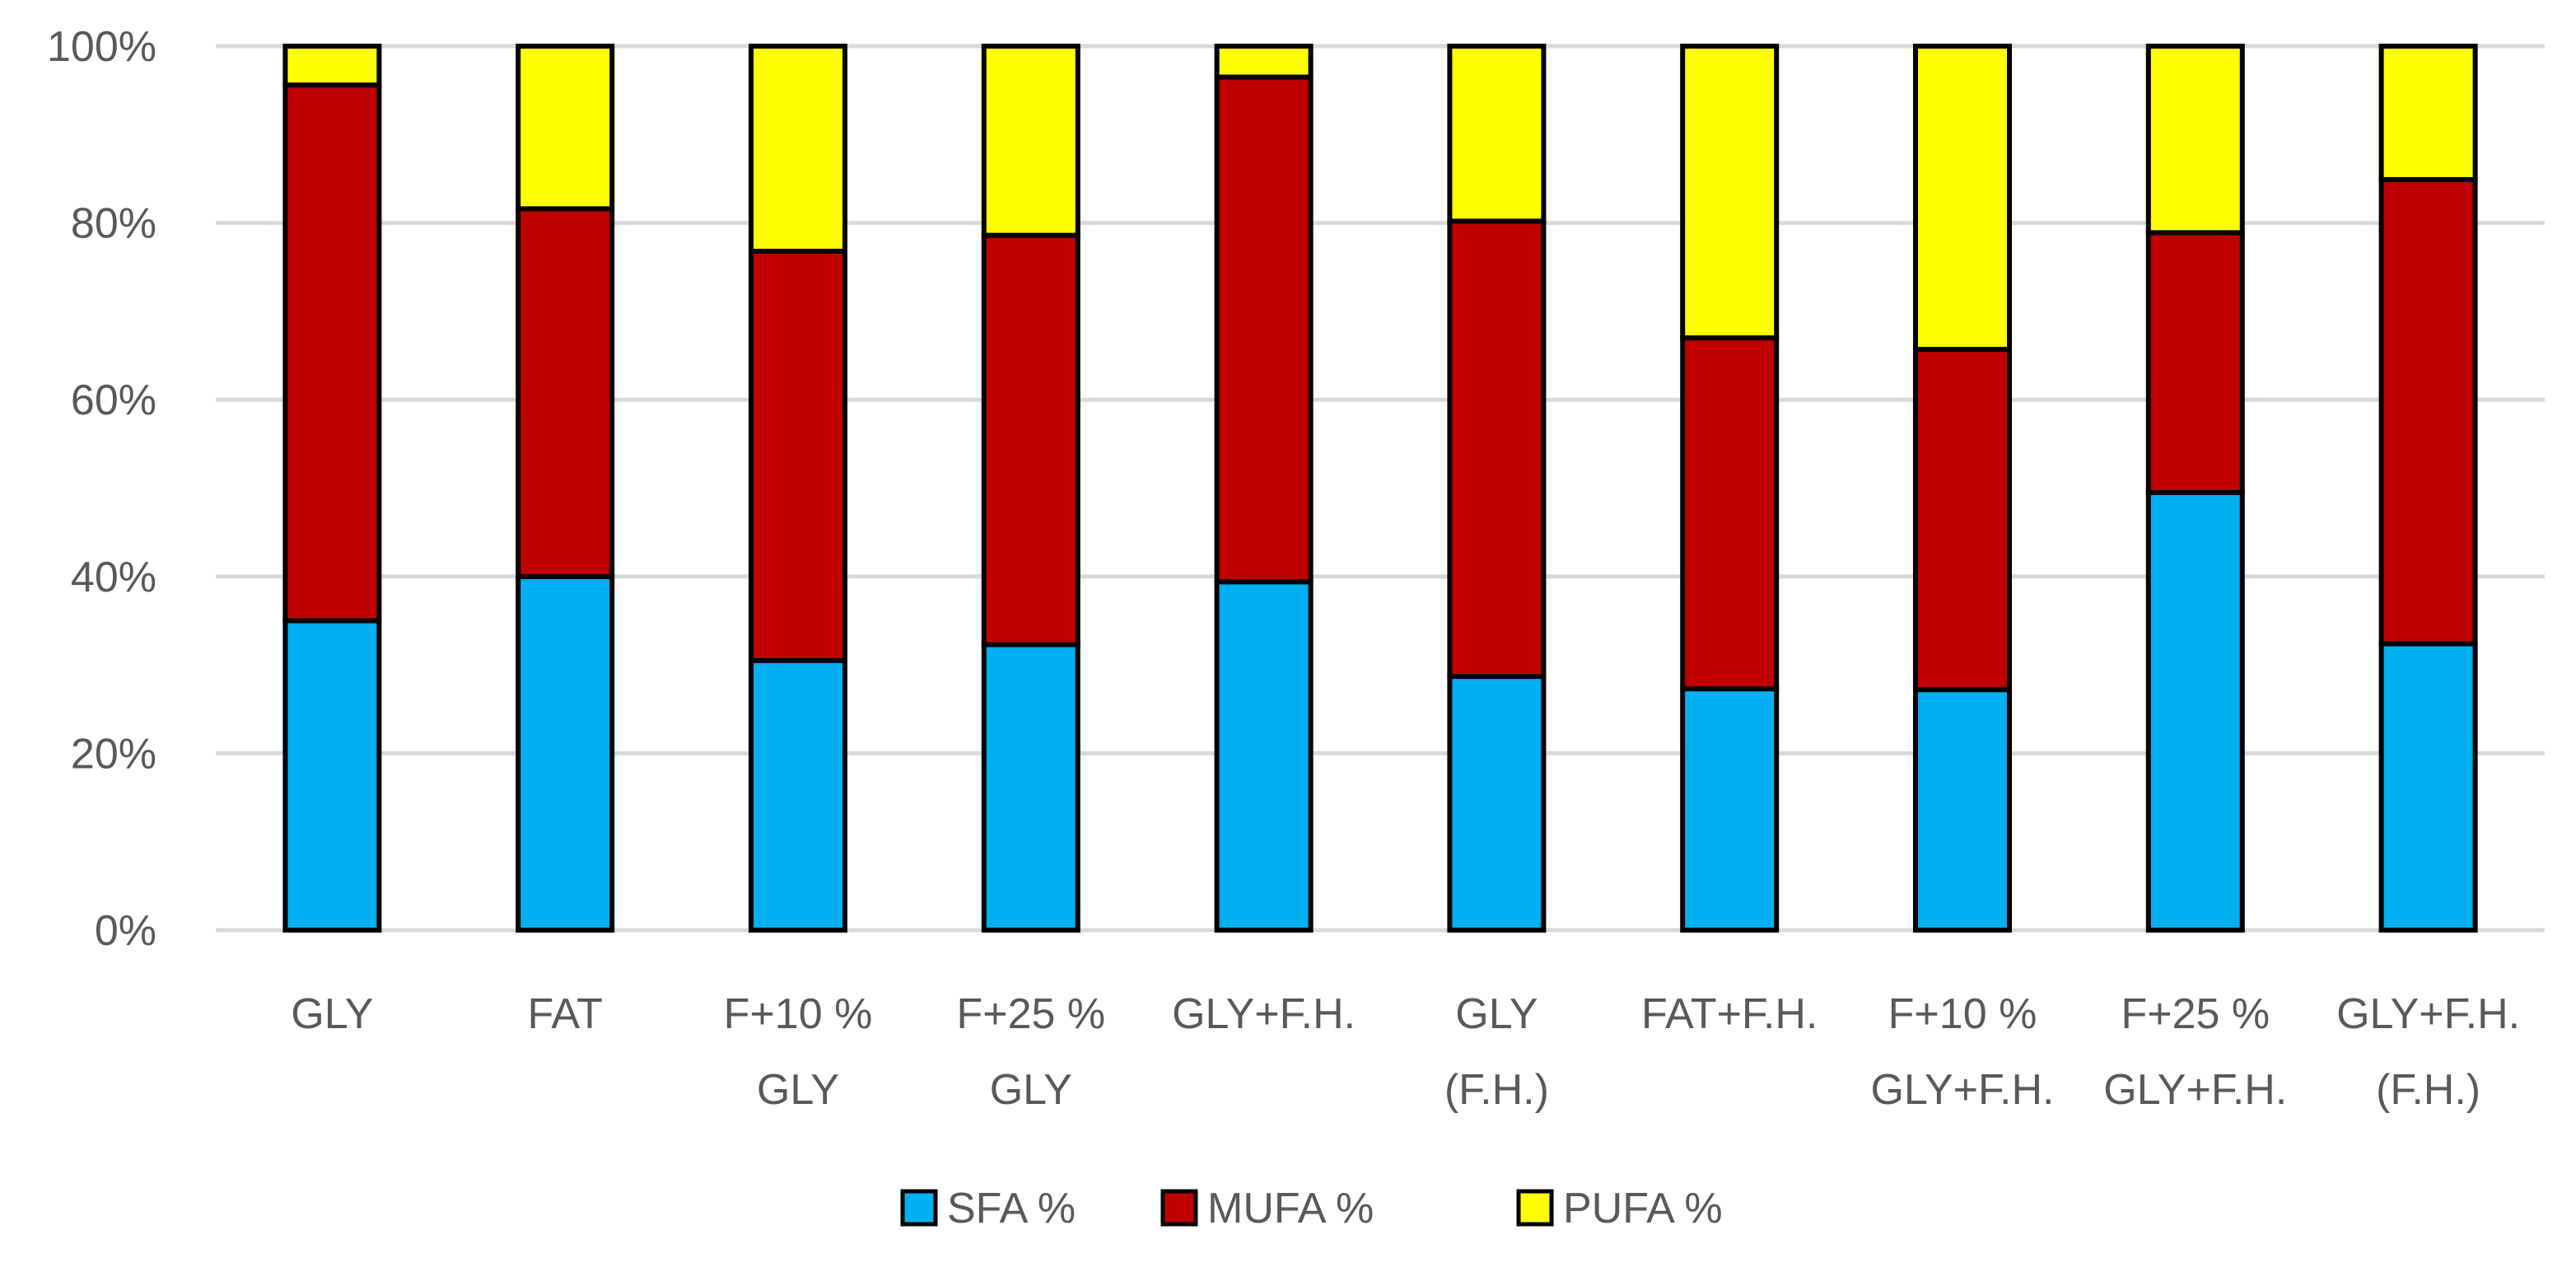 The width and height of the screenshot is (2576, 1272). I want to click on x-tick-label: FAT+F.H., so click(1729, 1014).